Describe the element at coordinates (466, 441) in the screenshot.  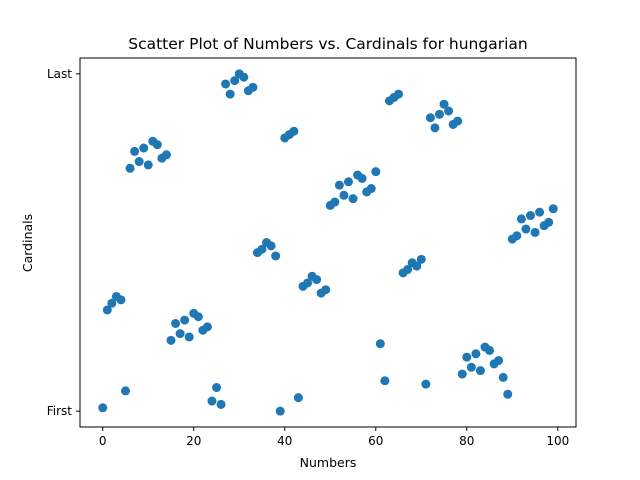
I see `x-tick-label: 80` at that location.